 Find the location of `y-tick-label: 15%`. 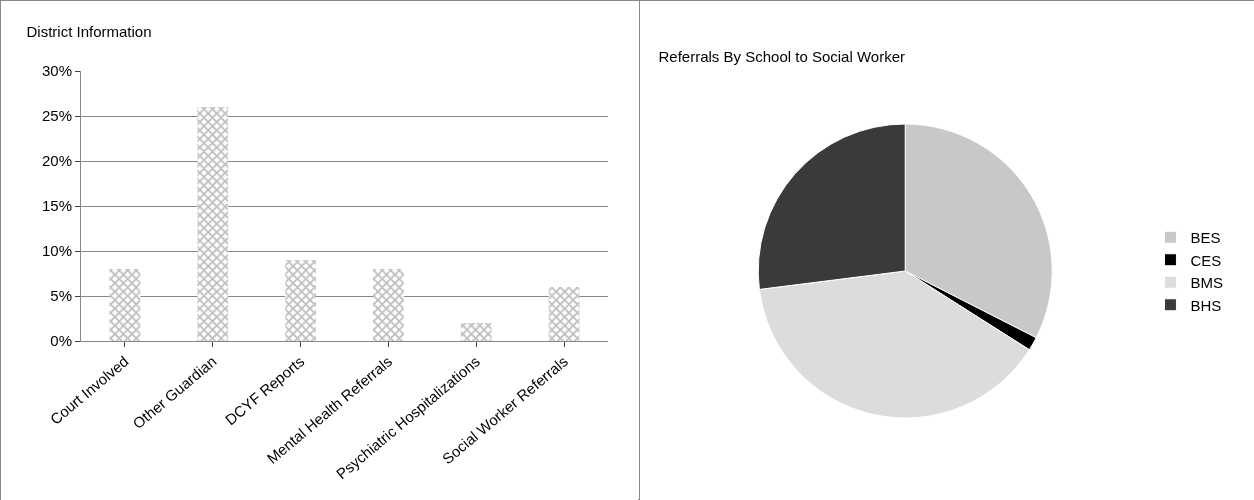

y-tick-label: 15% is located at coordinates (56, 206).